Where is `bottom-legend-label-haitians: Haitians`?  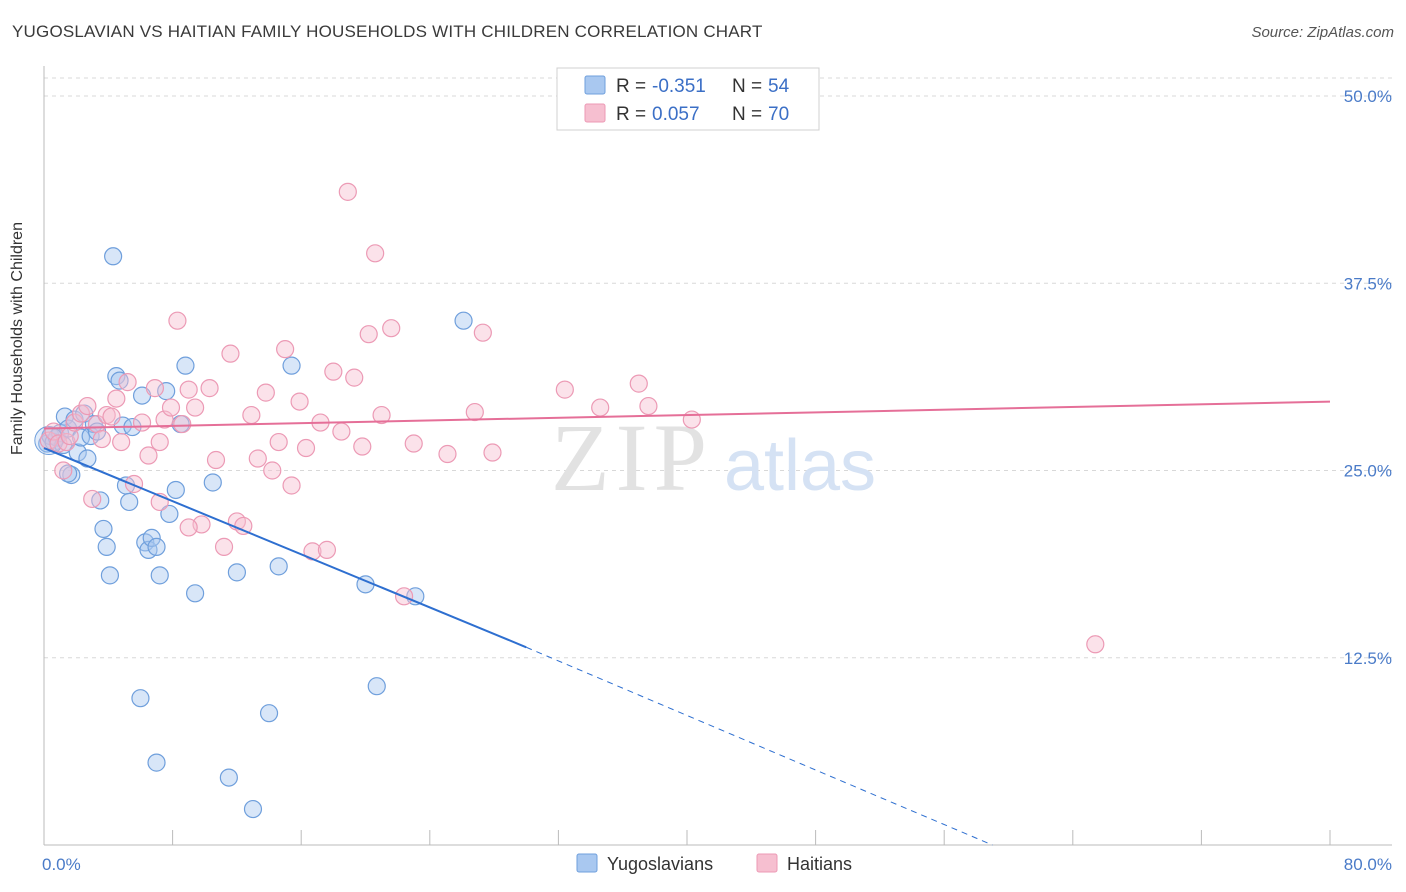
bottom-legend-label-haitians: Haitians is located at coordinates (819, 864).